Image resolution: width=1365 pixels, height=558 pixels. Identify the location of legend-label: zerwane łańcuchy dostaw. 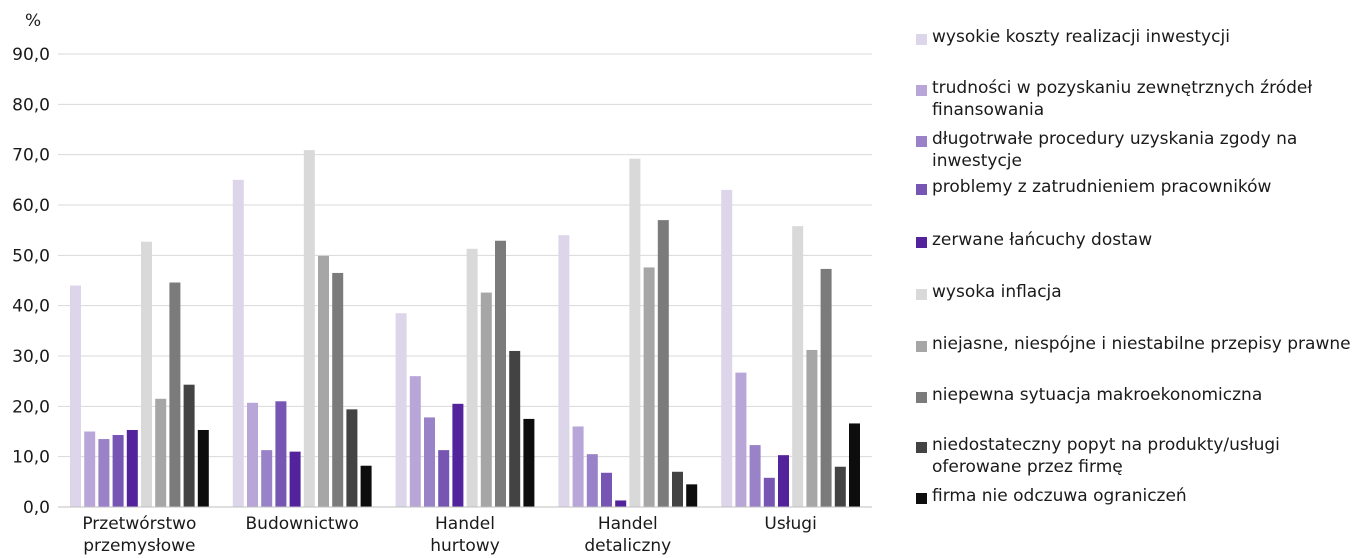
(1042, 240).